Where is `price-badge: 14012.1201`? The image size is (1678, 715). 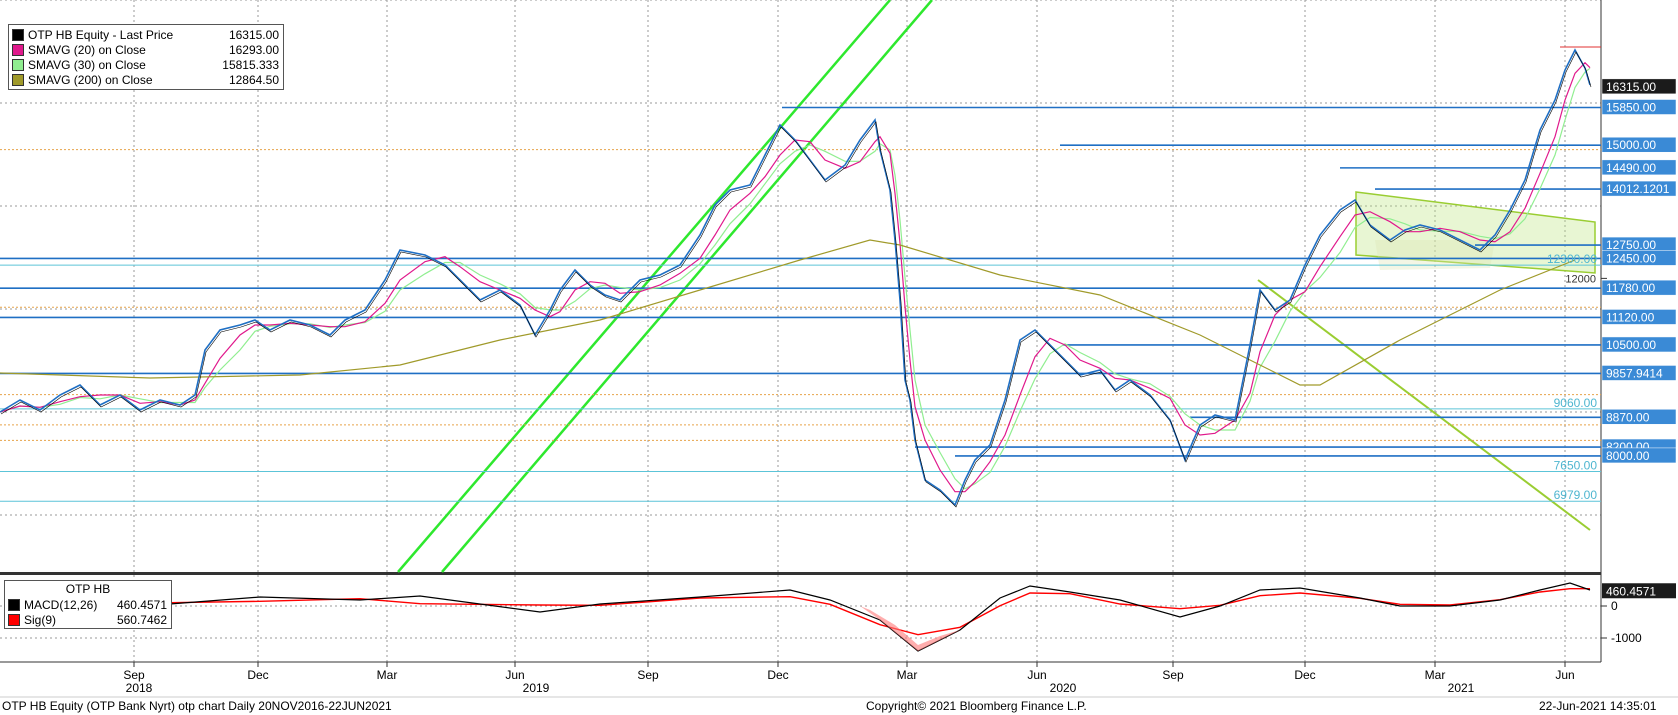
price-badge: 14012.1201 is located at coordinates (1639, 188).